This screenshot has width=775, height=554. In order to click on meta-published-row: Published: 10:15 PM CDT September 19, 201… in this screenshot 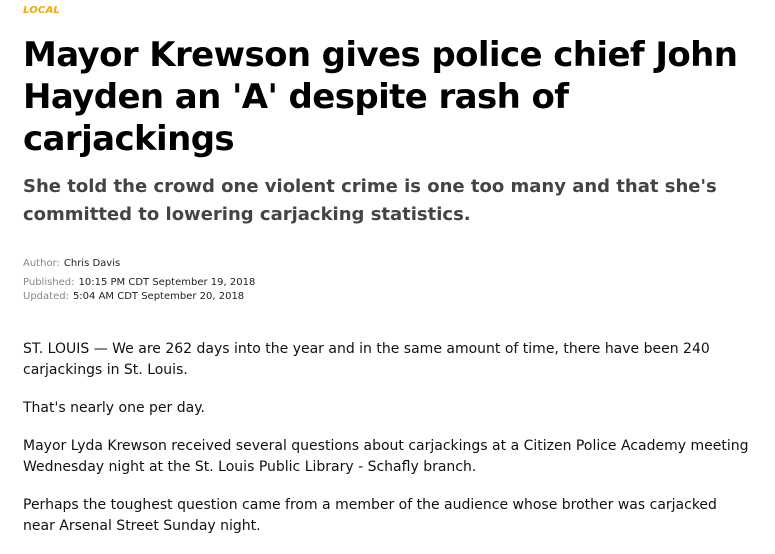, I will do `click(139, 283)`.